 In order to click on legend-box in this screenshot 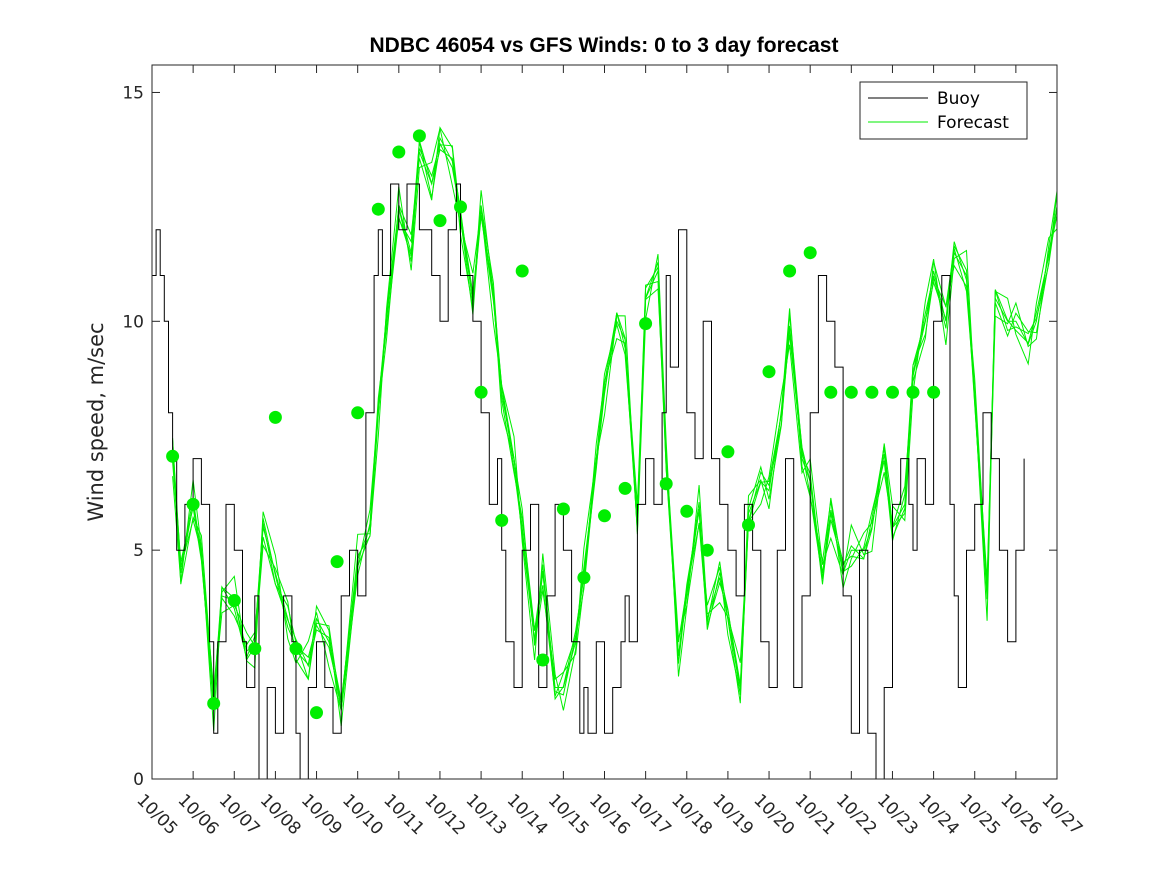, I will do `click(943, 110)`.